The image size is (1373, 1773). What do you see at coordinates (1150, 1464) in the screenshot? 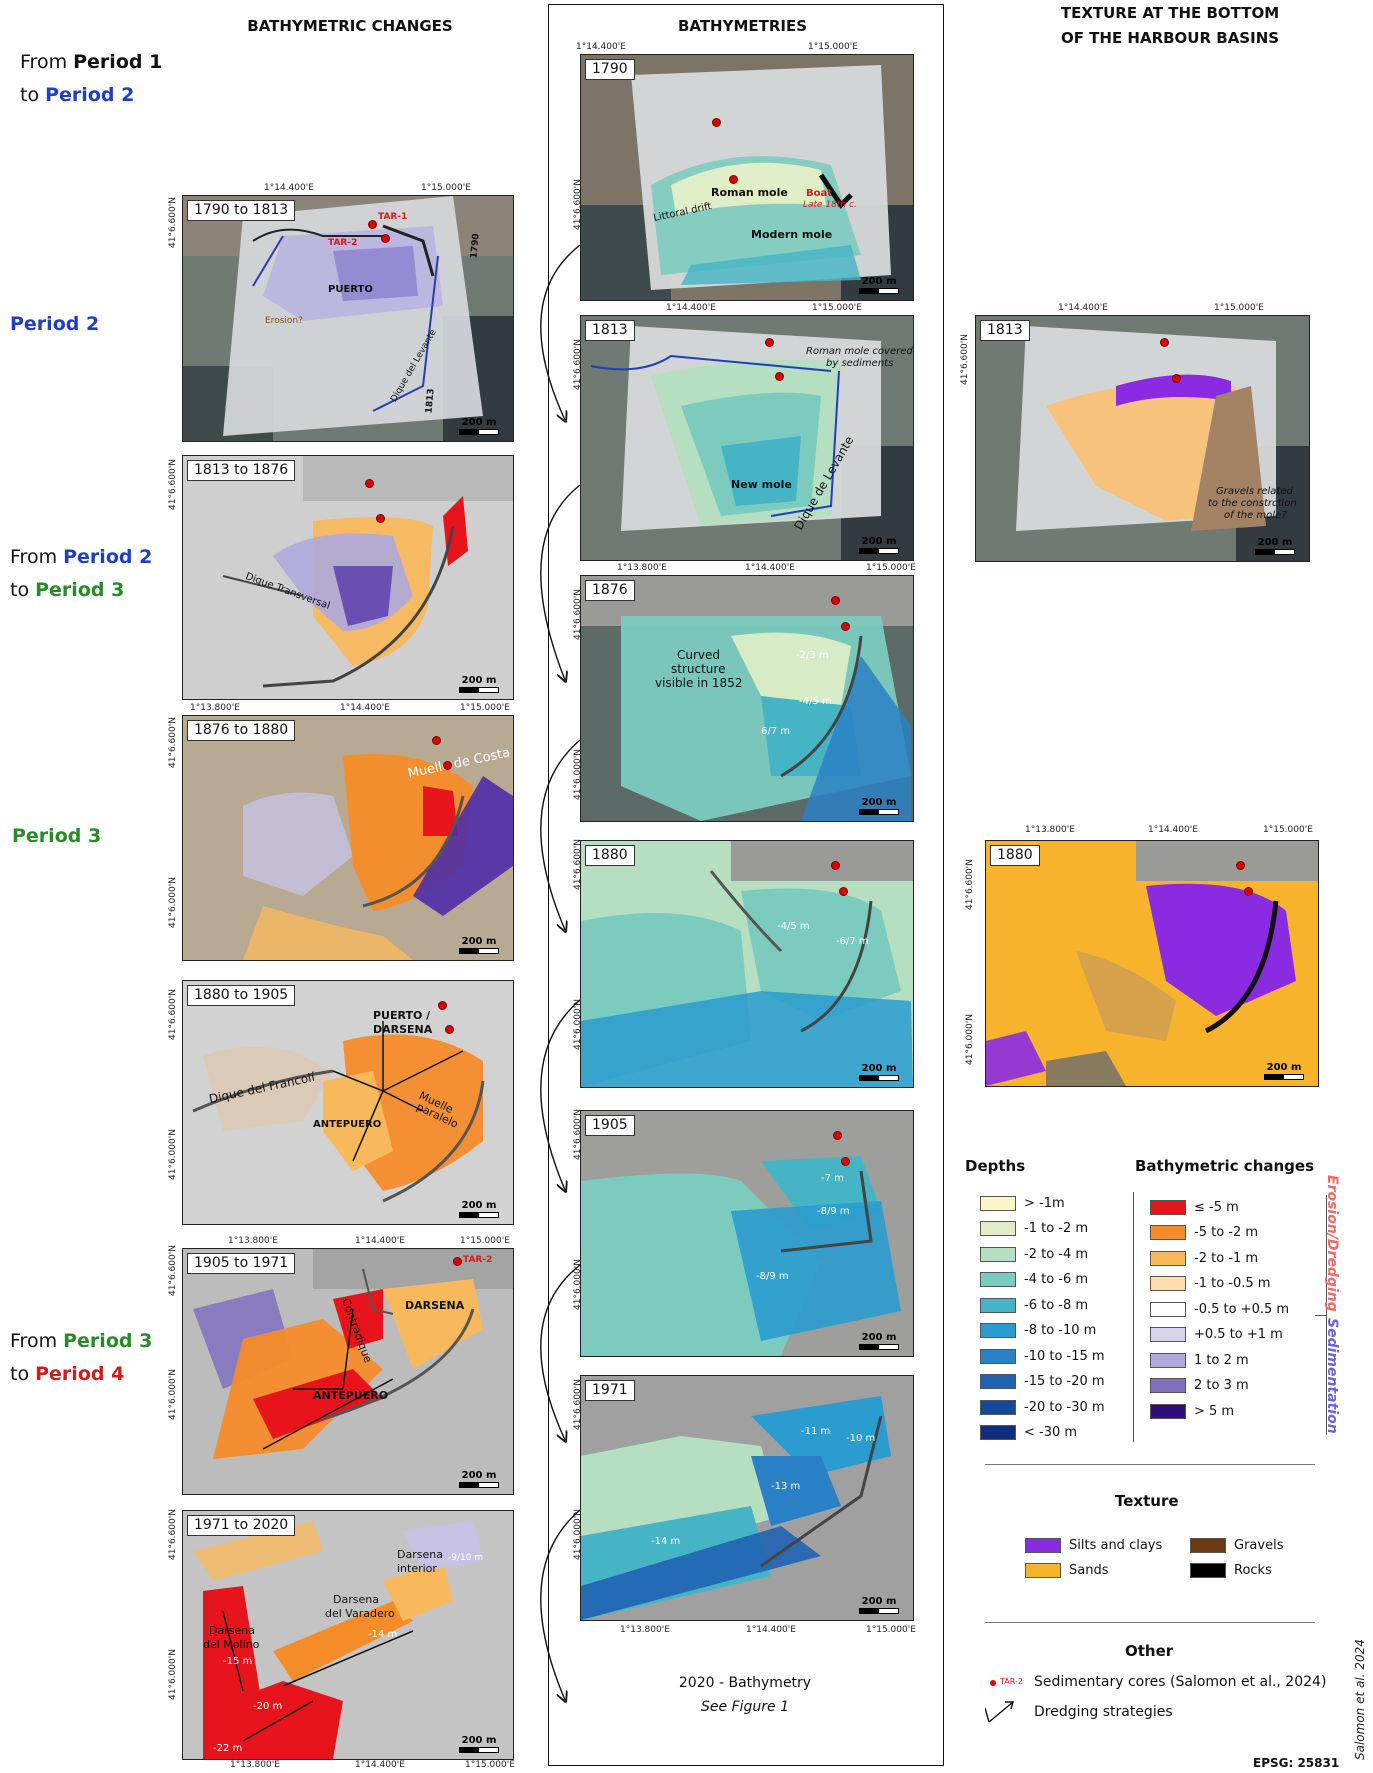
I see `legend-divider` at bounding box center [1150, 1464].